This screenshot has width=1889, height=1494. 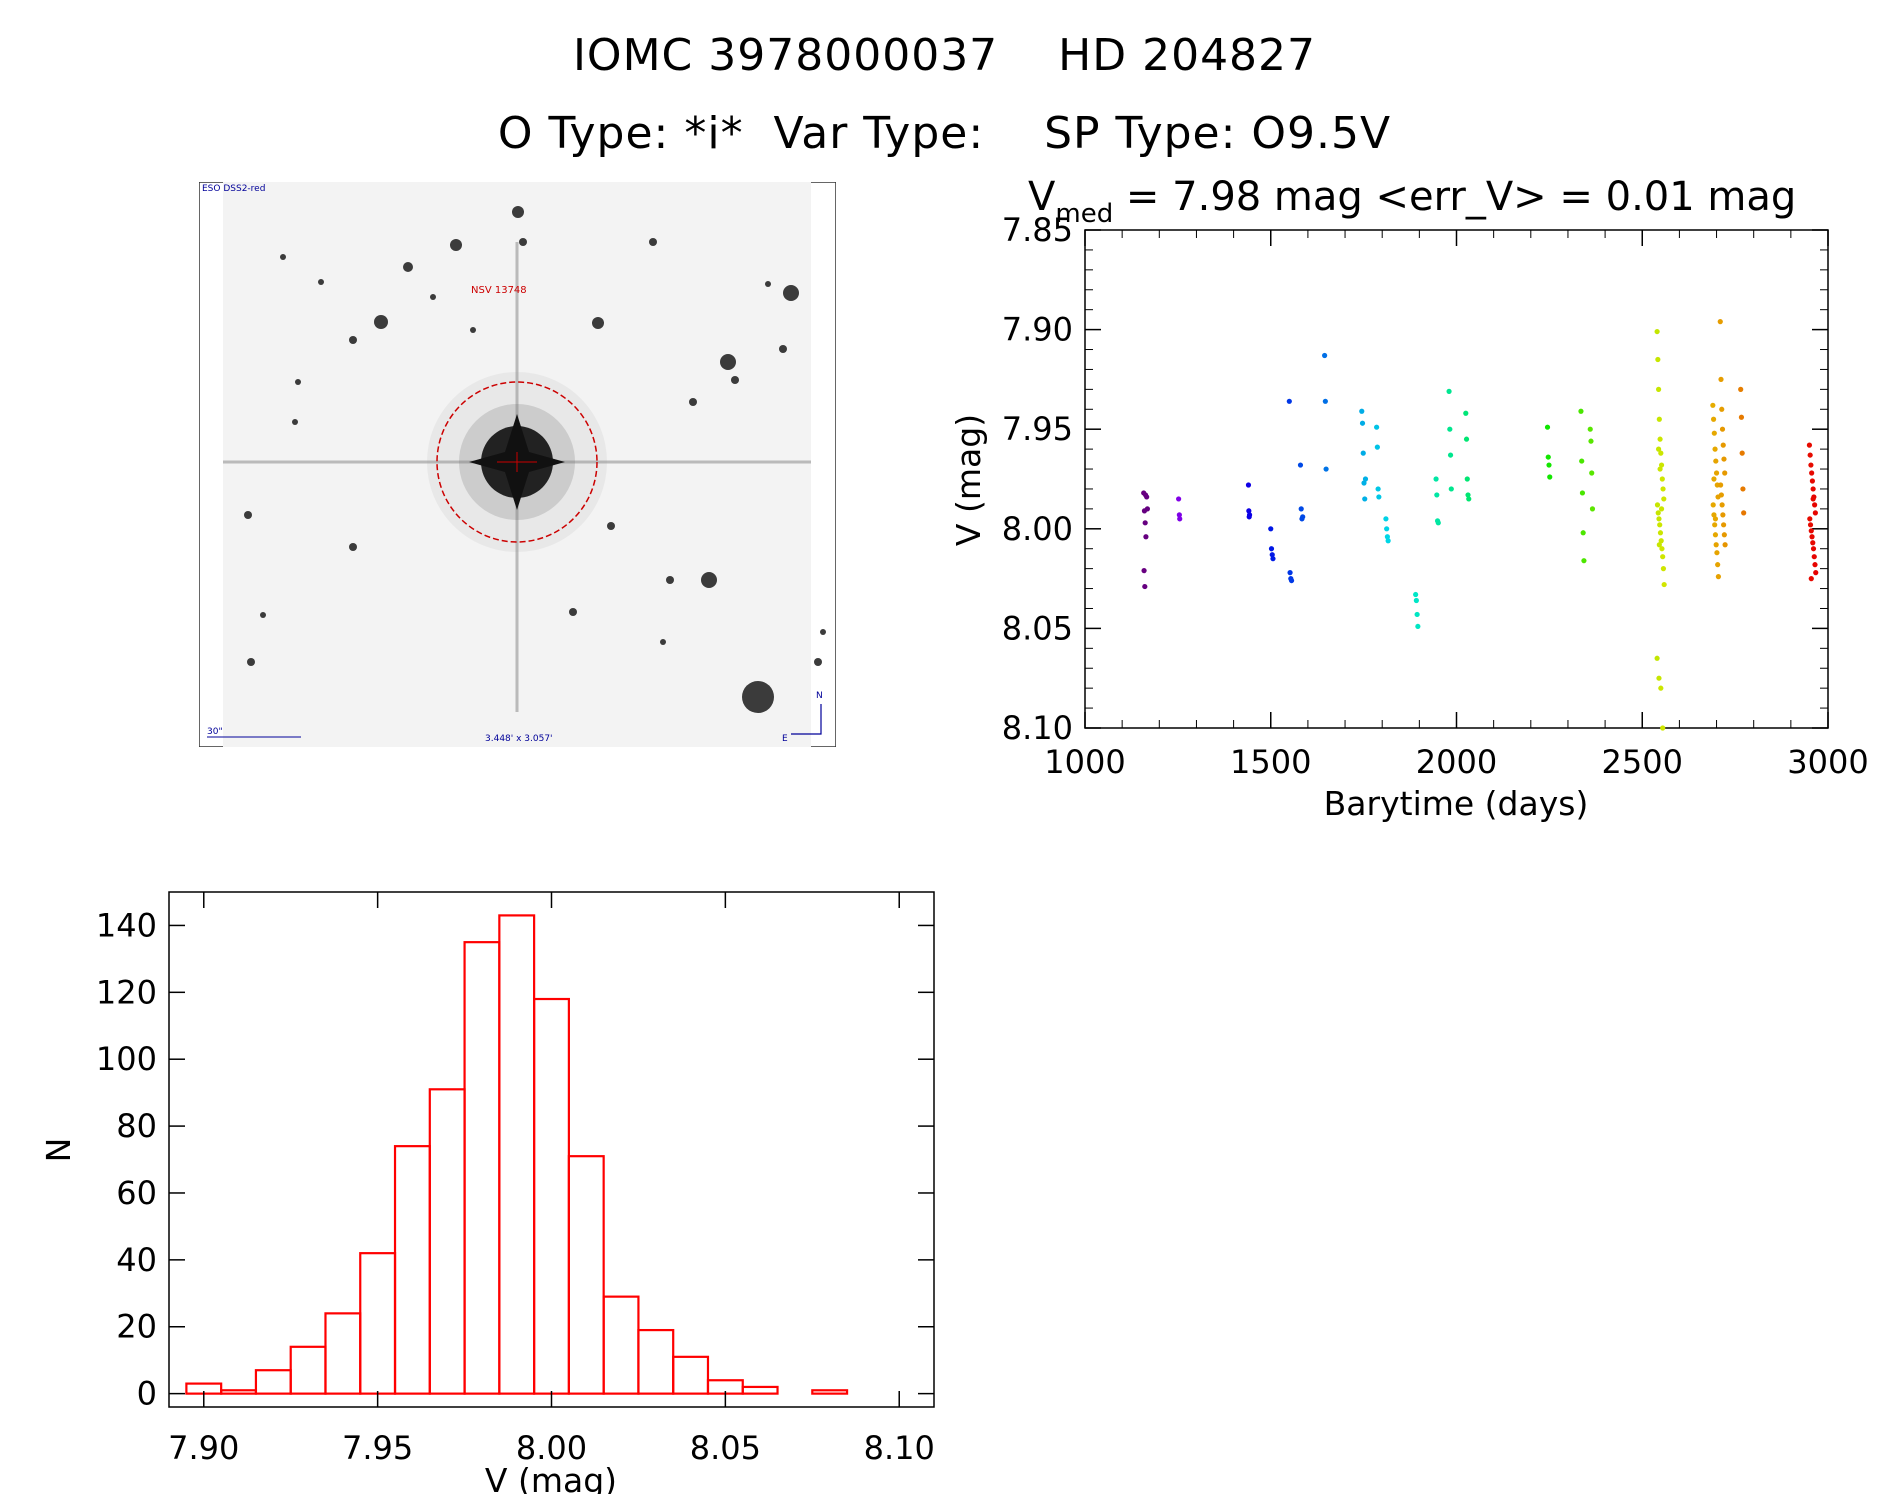 What do you see at coordinates (1642, 762) in the screenshot?
I see `lc-xtick-label-3: 2500` at bounding box center [1642, 762].